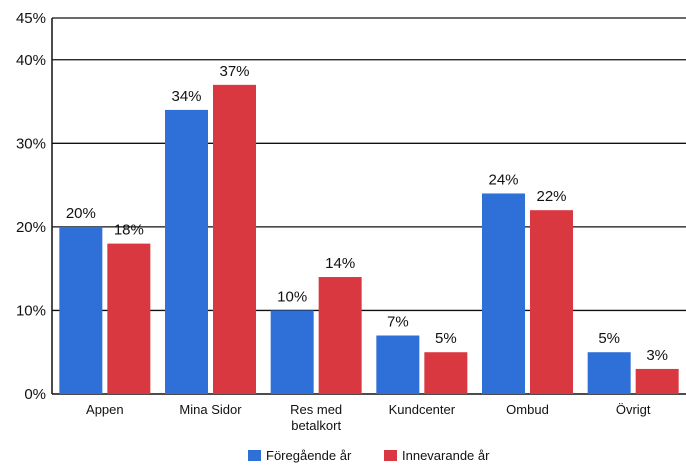 The image size is (686, 474). Describe the element at coordinates (292, 296) in the screenshot. I see `data-label: 10%` at that location.